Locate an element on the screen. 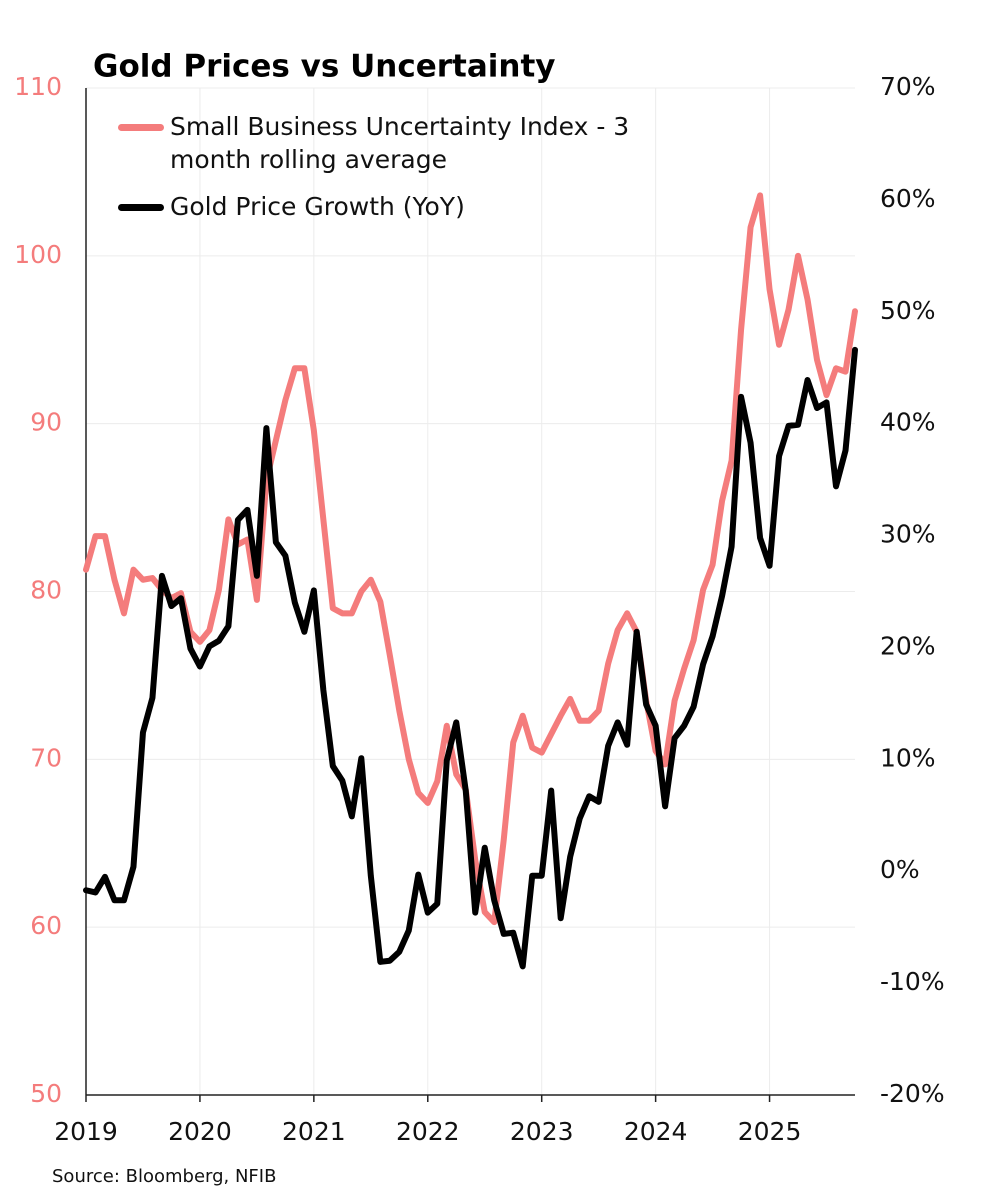  x-tick-label: 2019 is located at coordinates (86, 1131).